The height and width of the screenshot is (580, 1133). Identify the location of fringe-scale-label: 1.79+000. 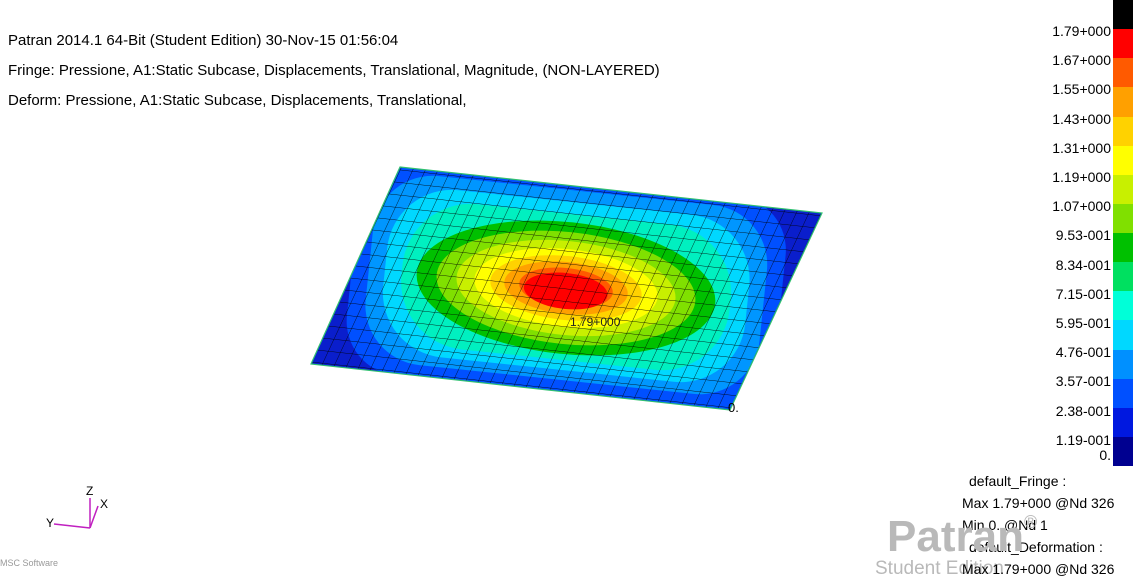
(1081, 31).